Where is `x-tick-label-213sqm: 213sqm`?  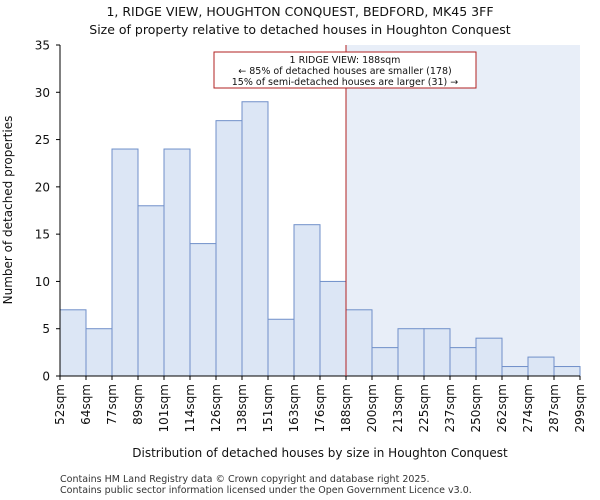
x-tick-label-213sqm: 213sqm is located at coordinates (398, 408).